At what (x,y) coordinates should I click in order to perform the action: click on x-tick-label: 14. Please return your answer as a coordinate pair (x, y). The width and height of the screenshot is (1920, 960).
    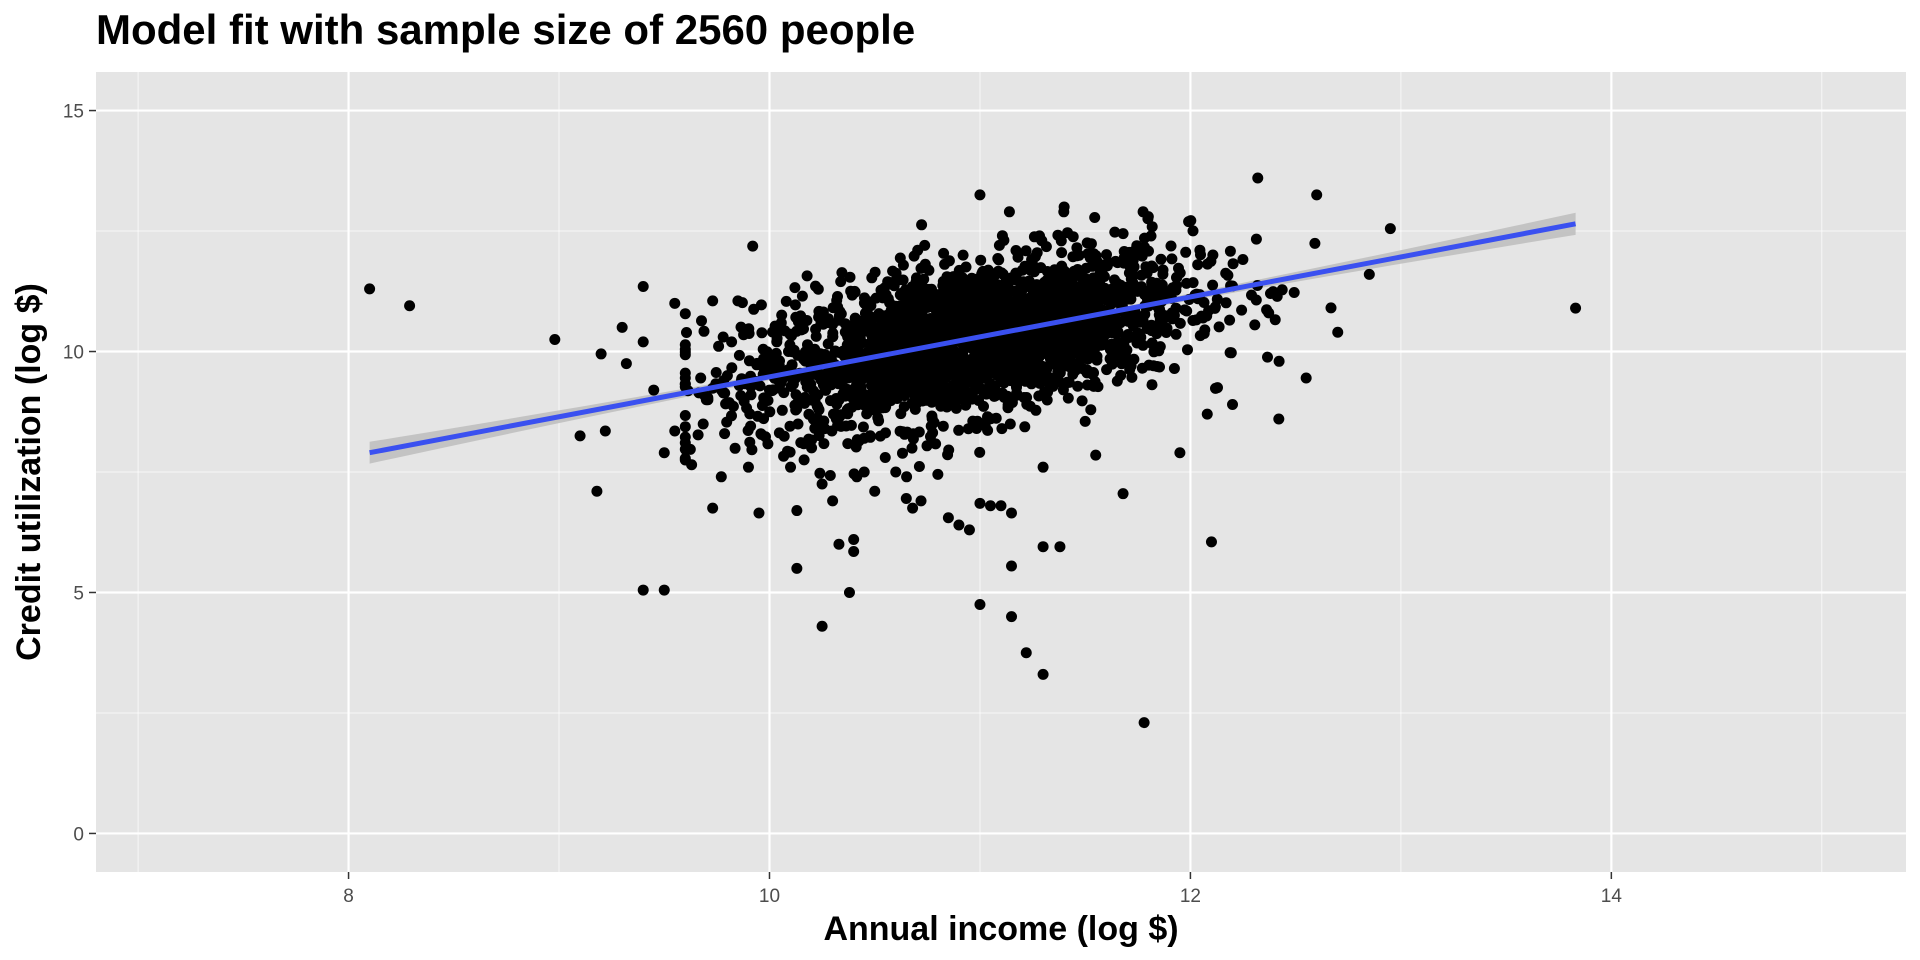
    Looking at the image, I should click on (1612, 896).